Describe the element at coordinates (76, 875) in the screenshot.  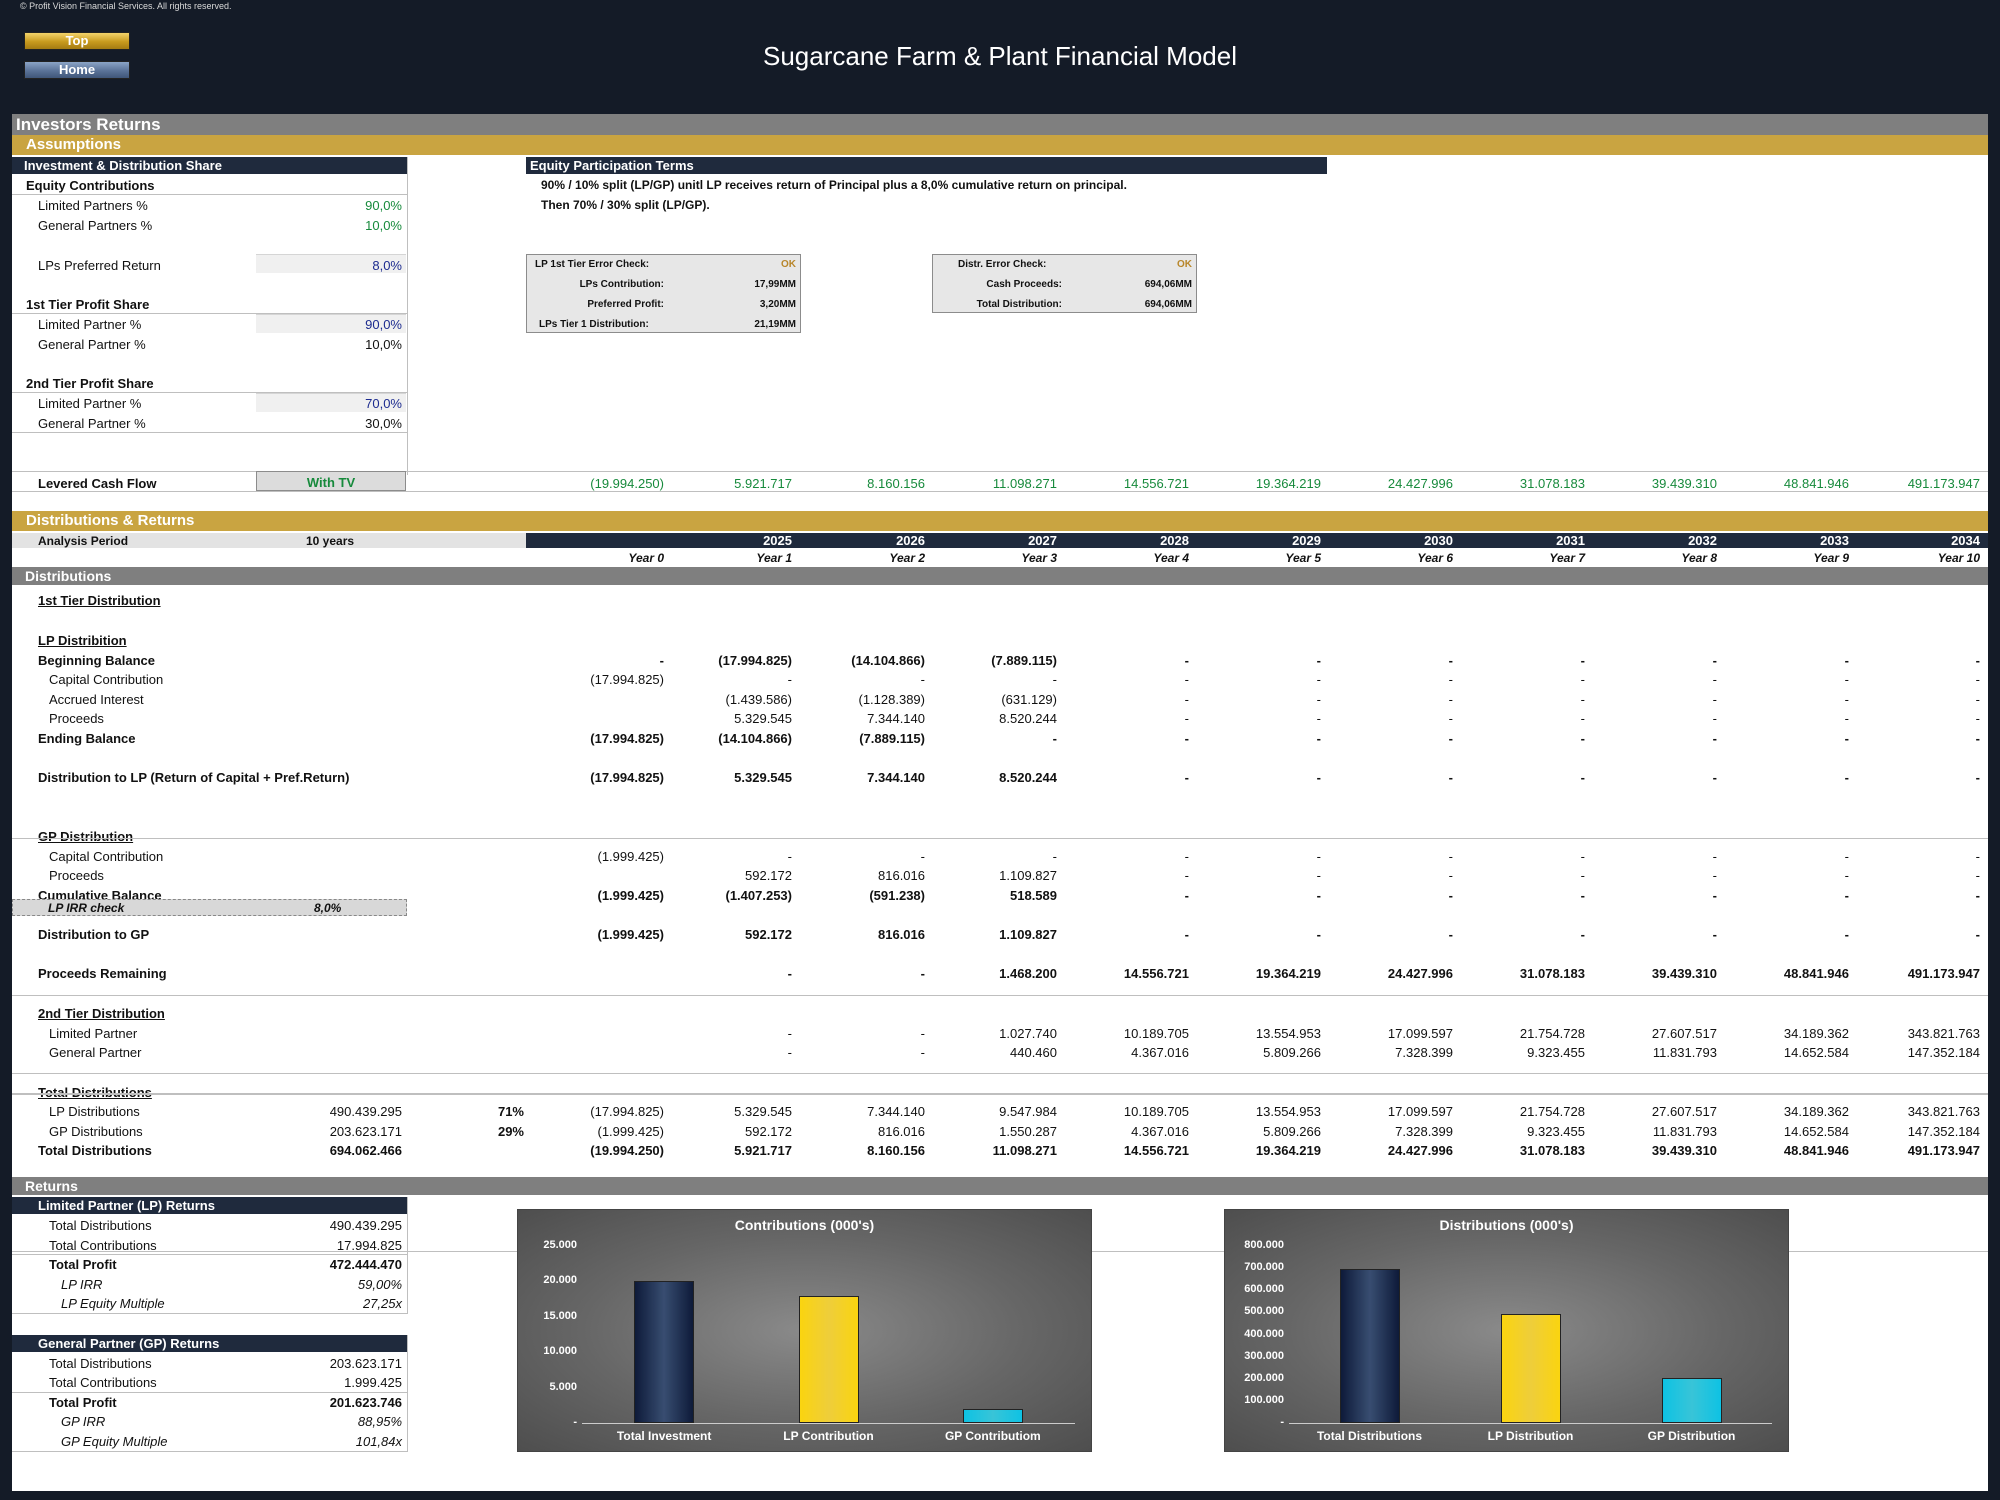
I see `row-label: Proceeds` at that location.